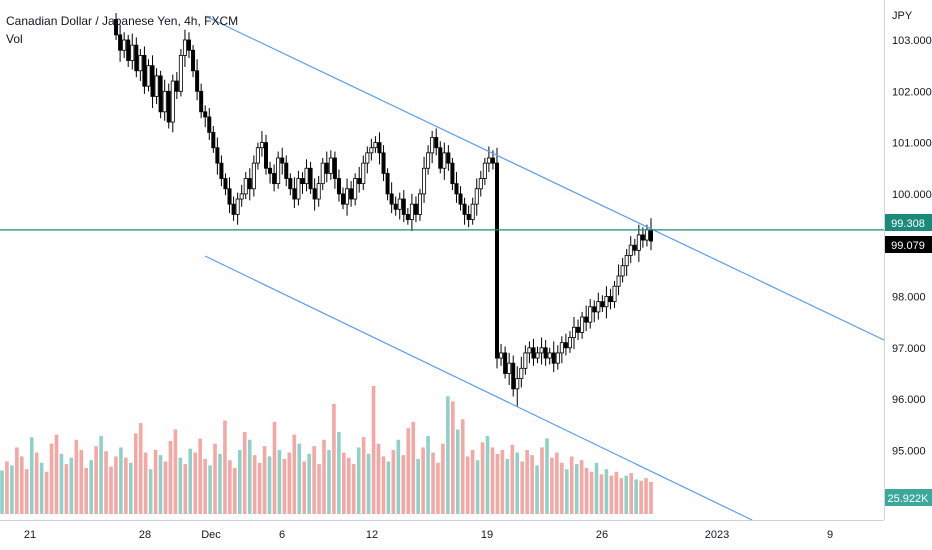  Describe the element at coordinates (428, 535) in the screenshot. I see `time-axis-ticks: 21 28 Dec 6 12 19 26 2023 9` at that location.